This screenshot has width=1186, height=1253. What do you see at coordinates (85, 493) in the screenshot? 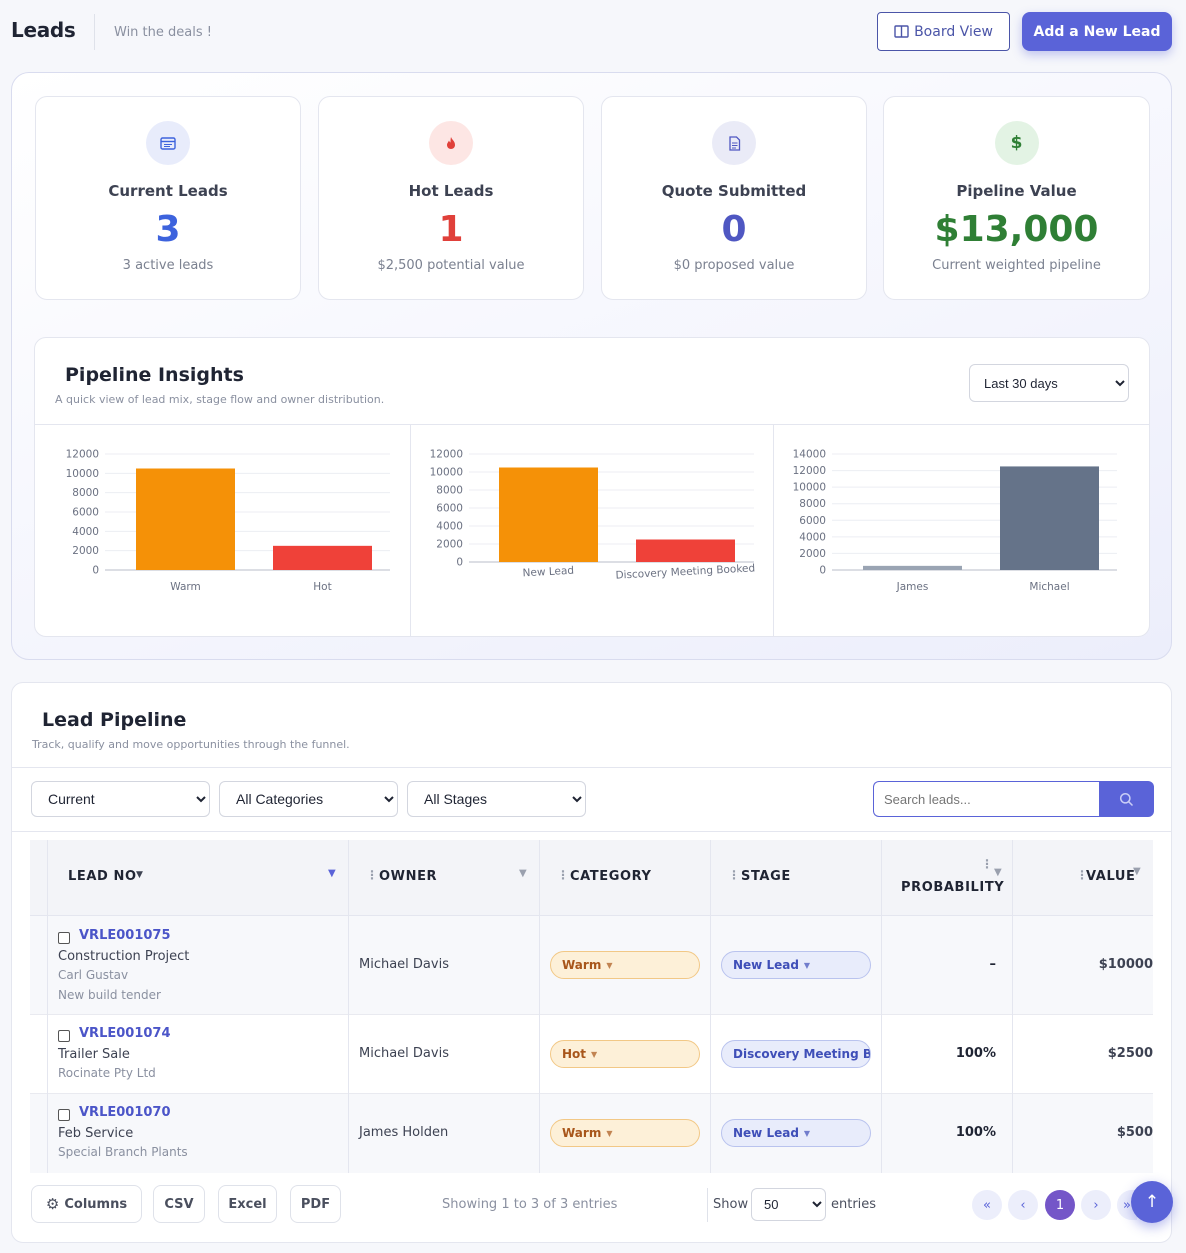
I see `y-tick-label: 8000` at bounding box center [85, 493].